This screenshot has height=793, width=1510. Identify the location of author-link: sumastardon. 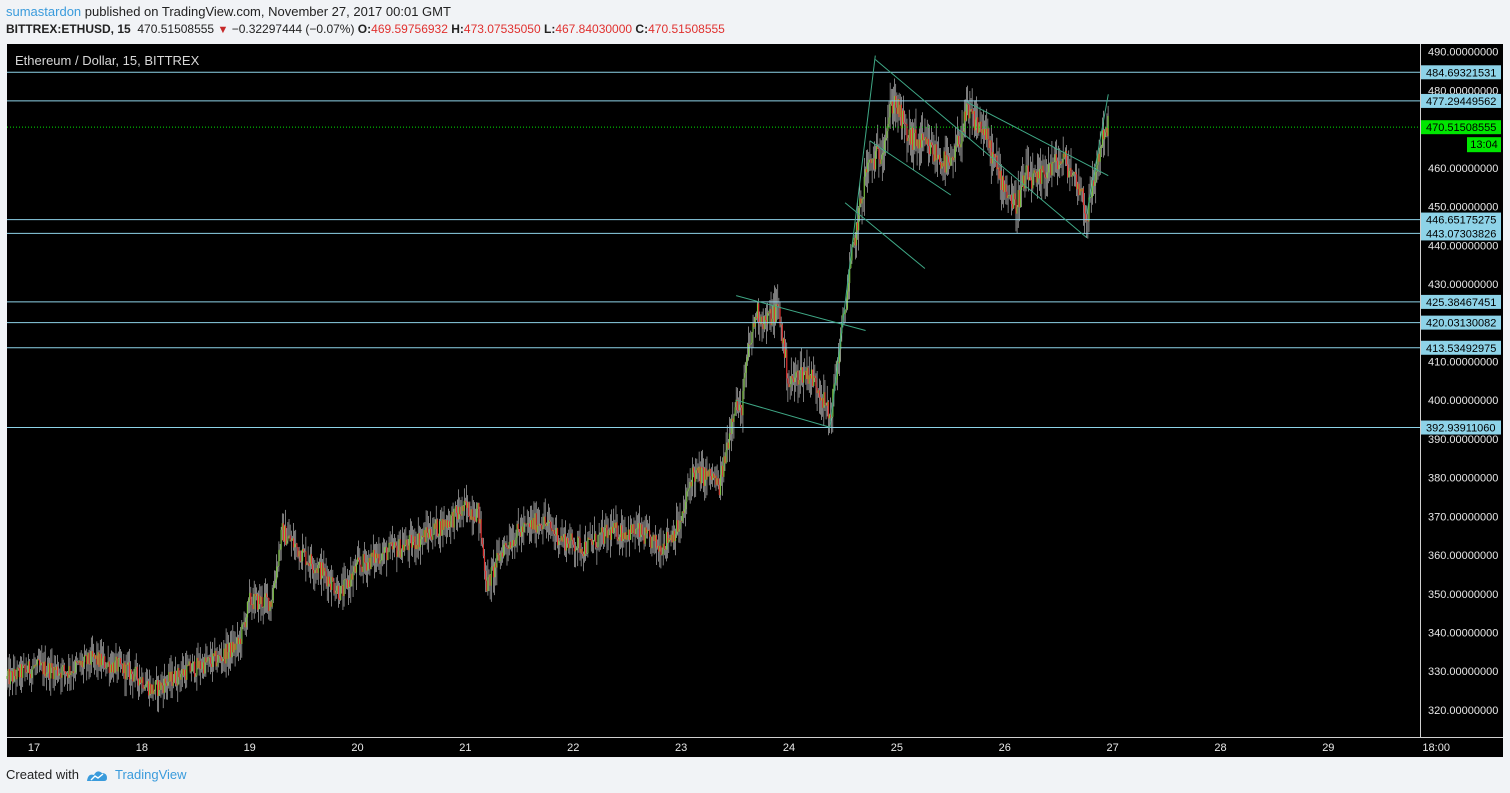
(44, 11).